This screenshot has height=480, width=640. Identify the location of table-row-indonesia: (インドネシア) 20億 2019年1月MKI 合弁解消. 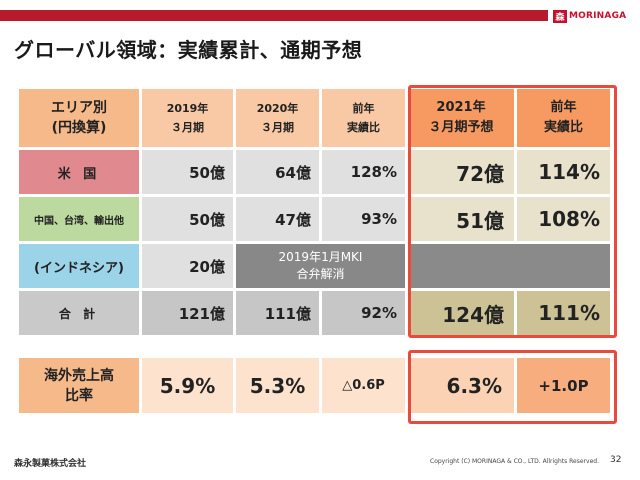
(314, 266).